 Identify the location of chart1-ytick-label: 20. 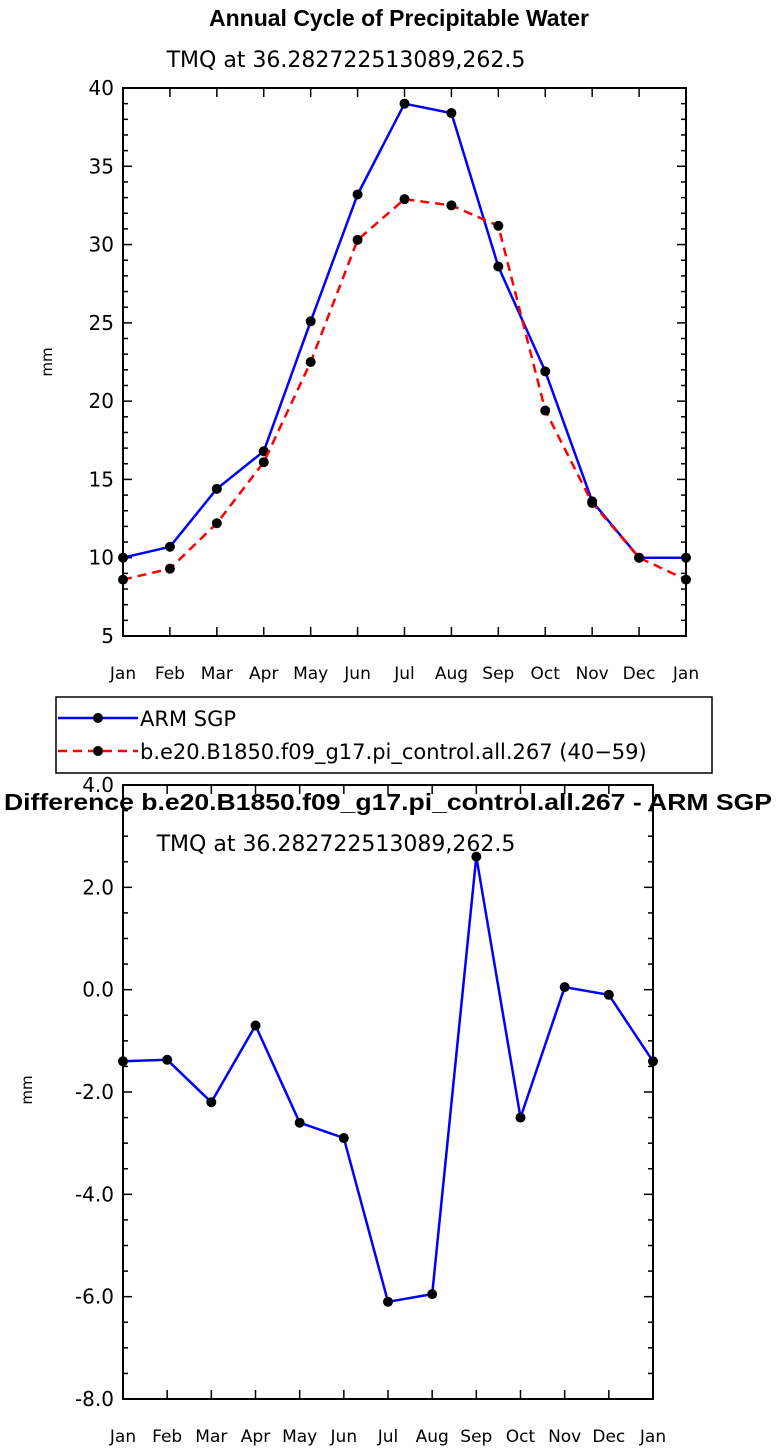
(101, 401).